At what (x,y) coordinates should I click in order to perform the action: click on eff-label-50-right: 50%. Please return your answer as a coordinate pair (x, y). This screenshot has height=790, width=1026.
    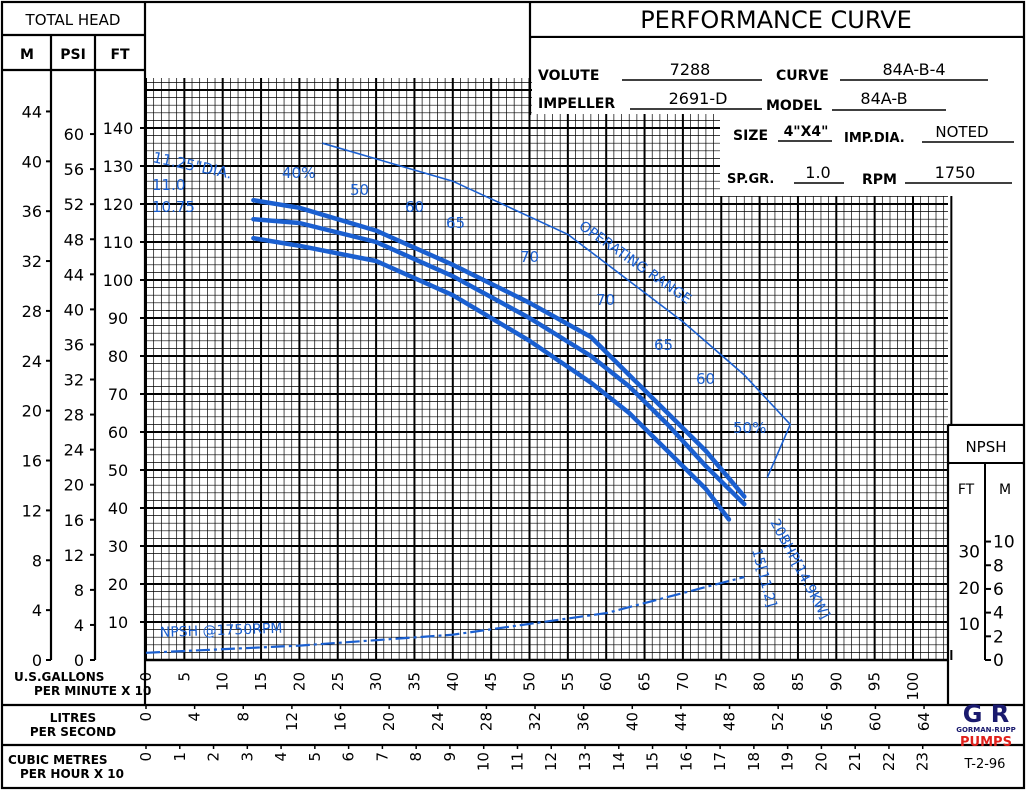
    Looking at the image, I should click on (749, 428).